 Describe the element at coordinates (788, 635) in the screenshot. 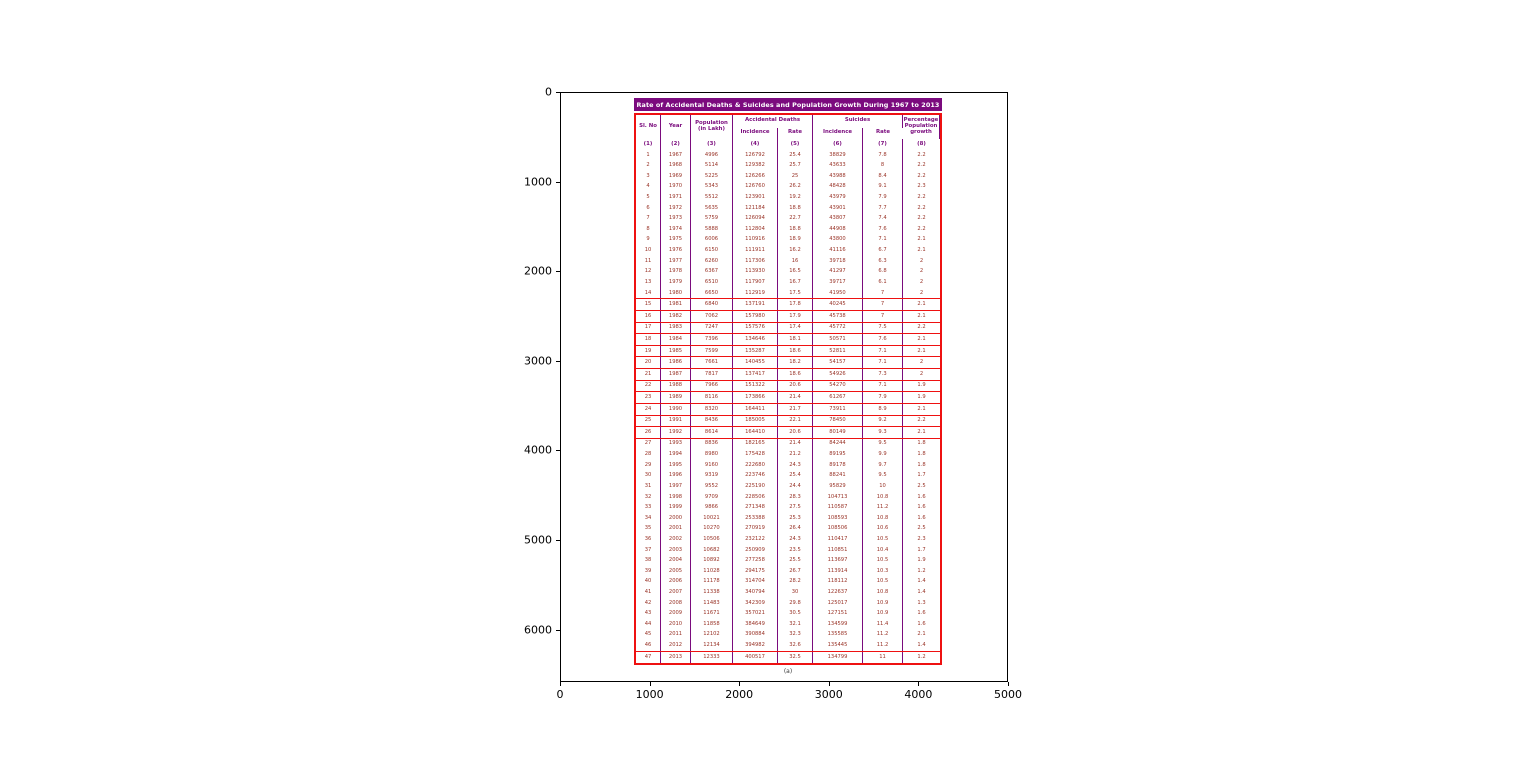

I see `table-row: 45 2011 12102 390884 32.3 135585 11.2 2.1` at that location.